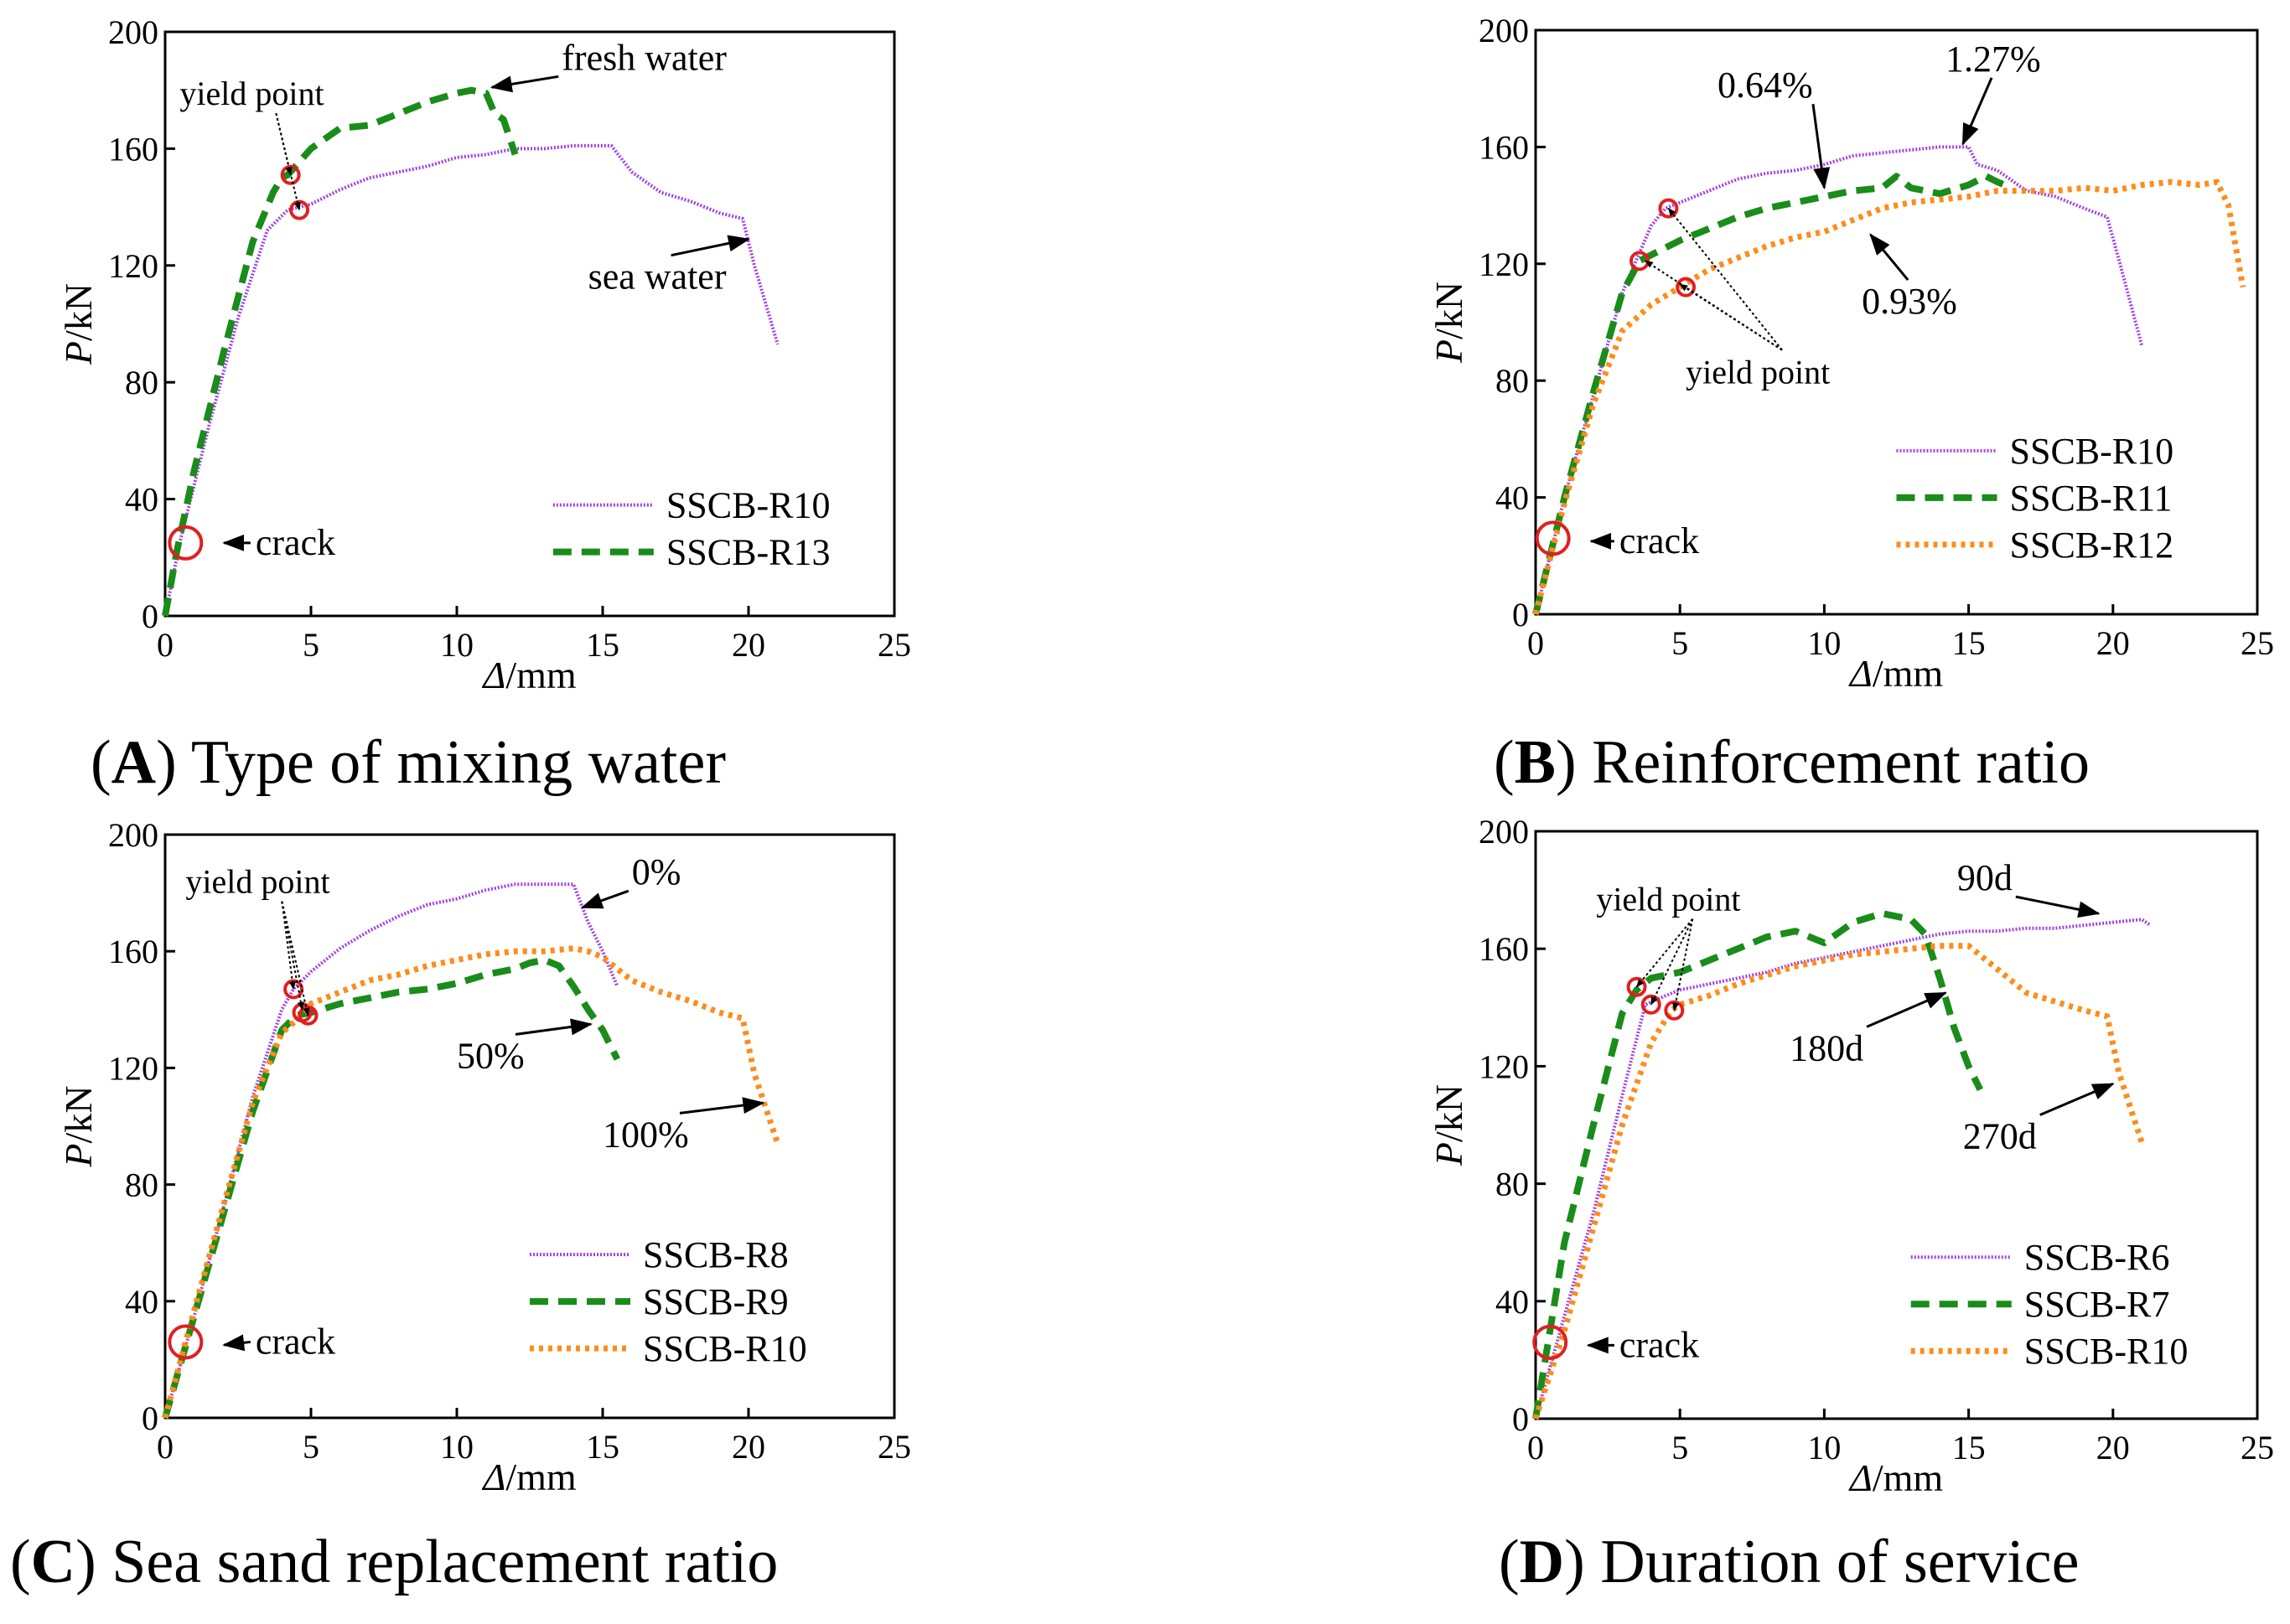 This screenshot has width=2290, height=1624. Describe the element at coordinates (646, 1134) in the screenshot. I see `annotation-label: 100%` at that location.